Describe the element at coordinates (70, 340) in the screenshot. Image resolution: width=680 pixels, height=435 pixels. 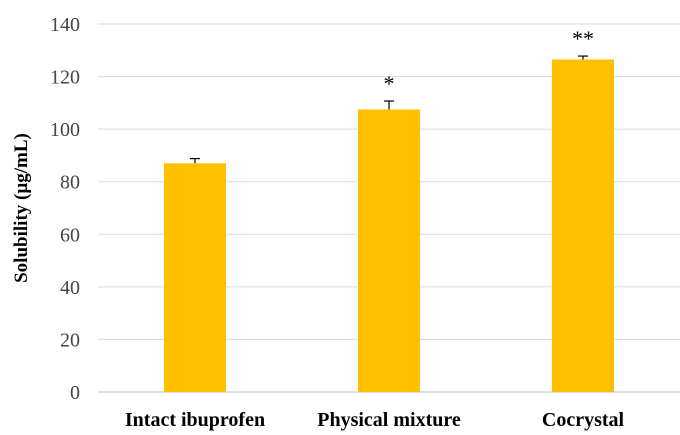
I see `y-tick-label: 20` at that location.